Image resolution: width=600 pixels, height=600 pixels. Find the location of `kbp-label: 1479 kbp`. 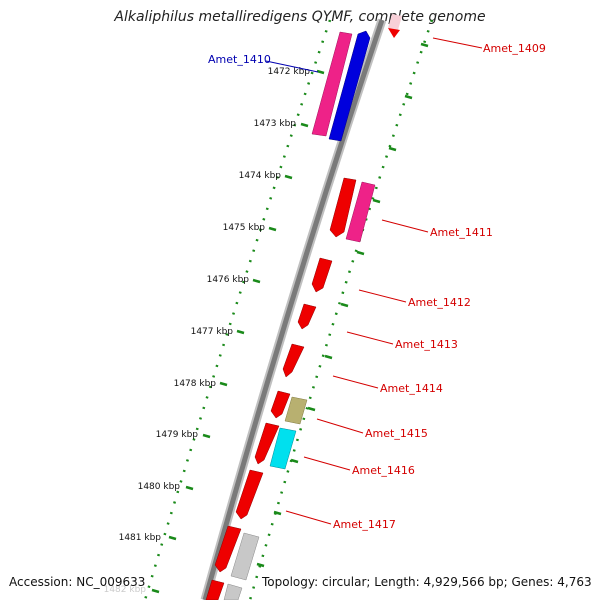

kbp-label: 1479 kbp is located at coordinates (177, 435).